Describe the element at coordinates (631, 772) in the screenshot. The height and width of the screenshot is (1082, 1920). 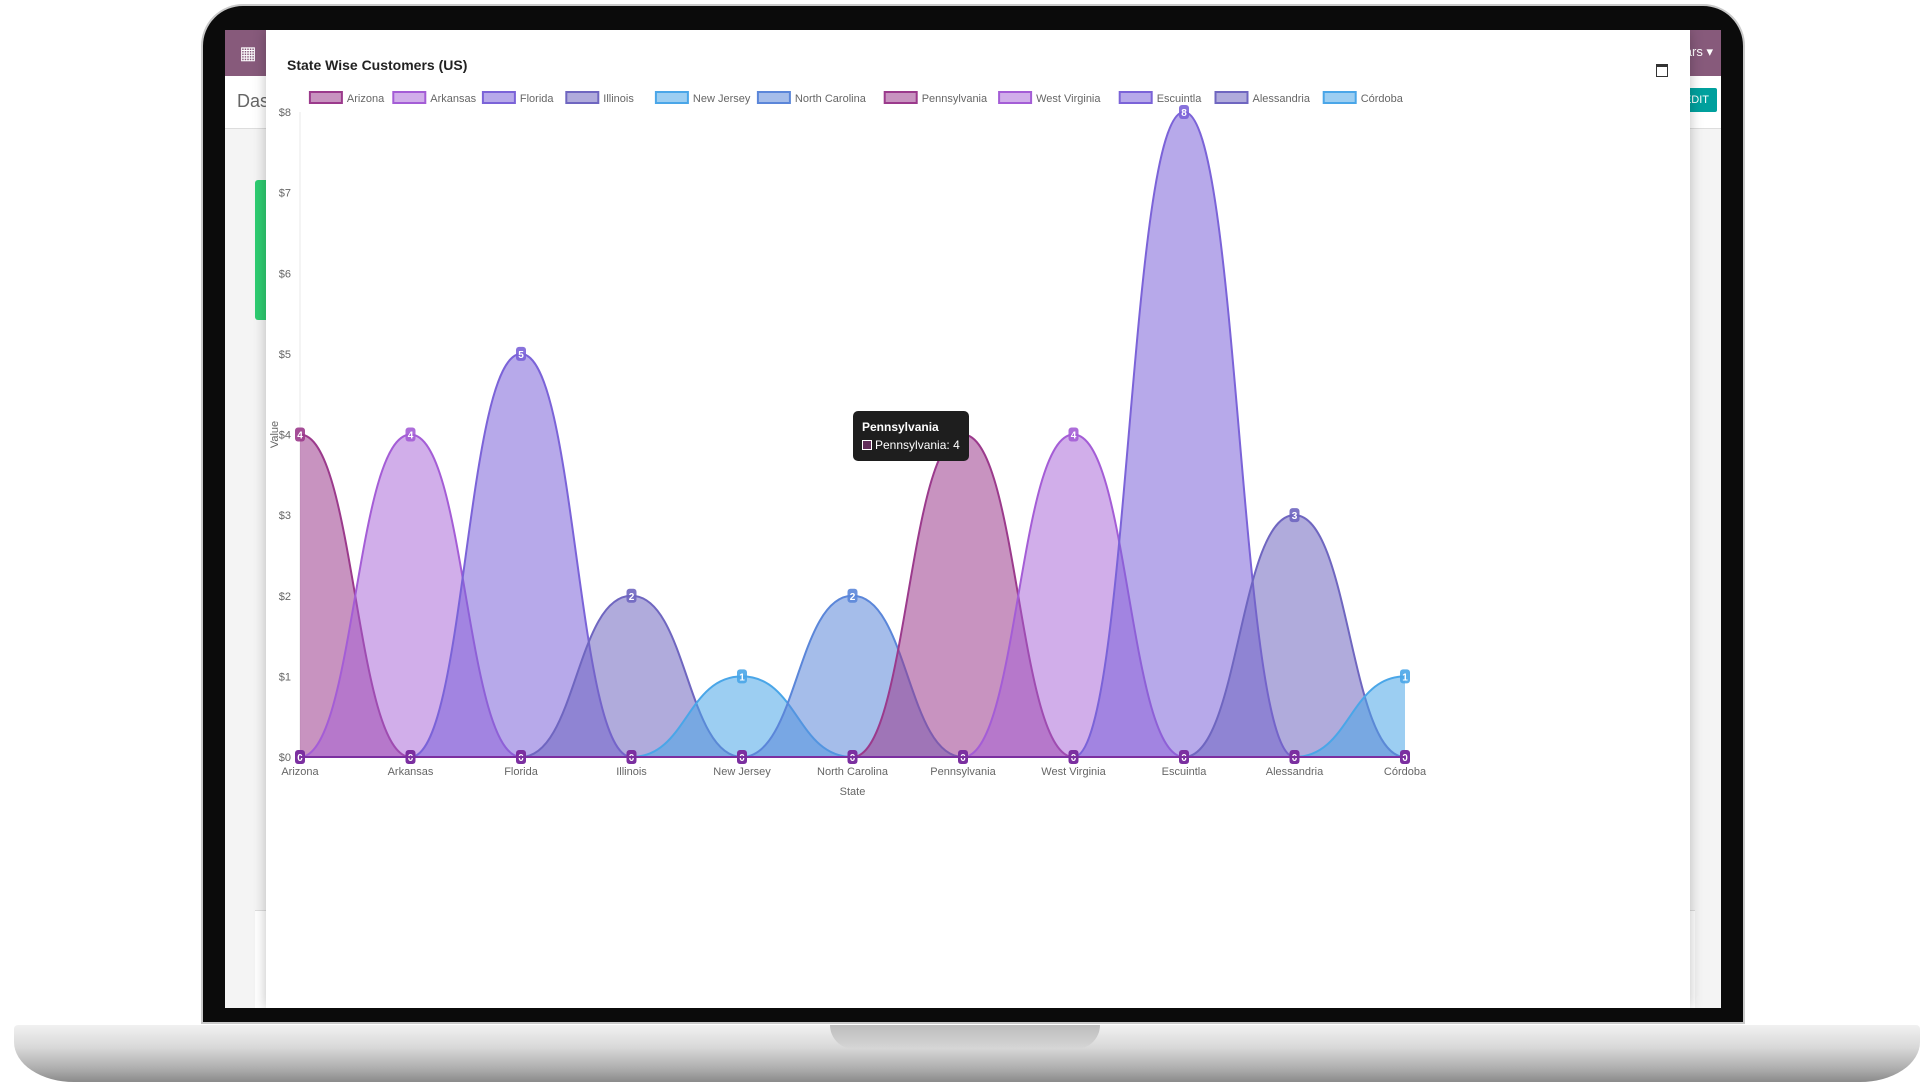
I see `x-tick-label: Illinois` at that location.